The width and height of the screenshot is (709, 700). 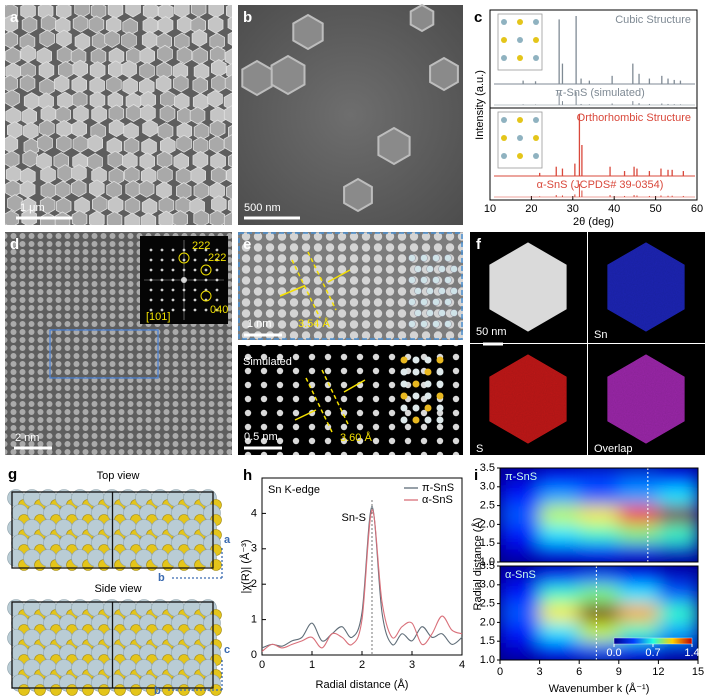 I want to click on x-axis-label: Radial distance (Å), so click(x=362, y=684).